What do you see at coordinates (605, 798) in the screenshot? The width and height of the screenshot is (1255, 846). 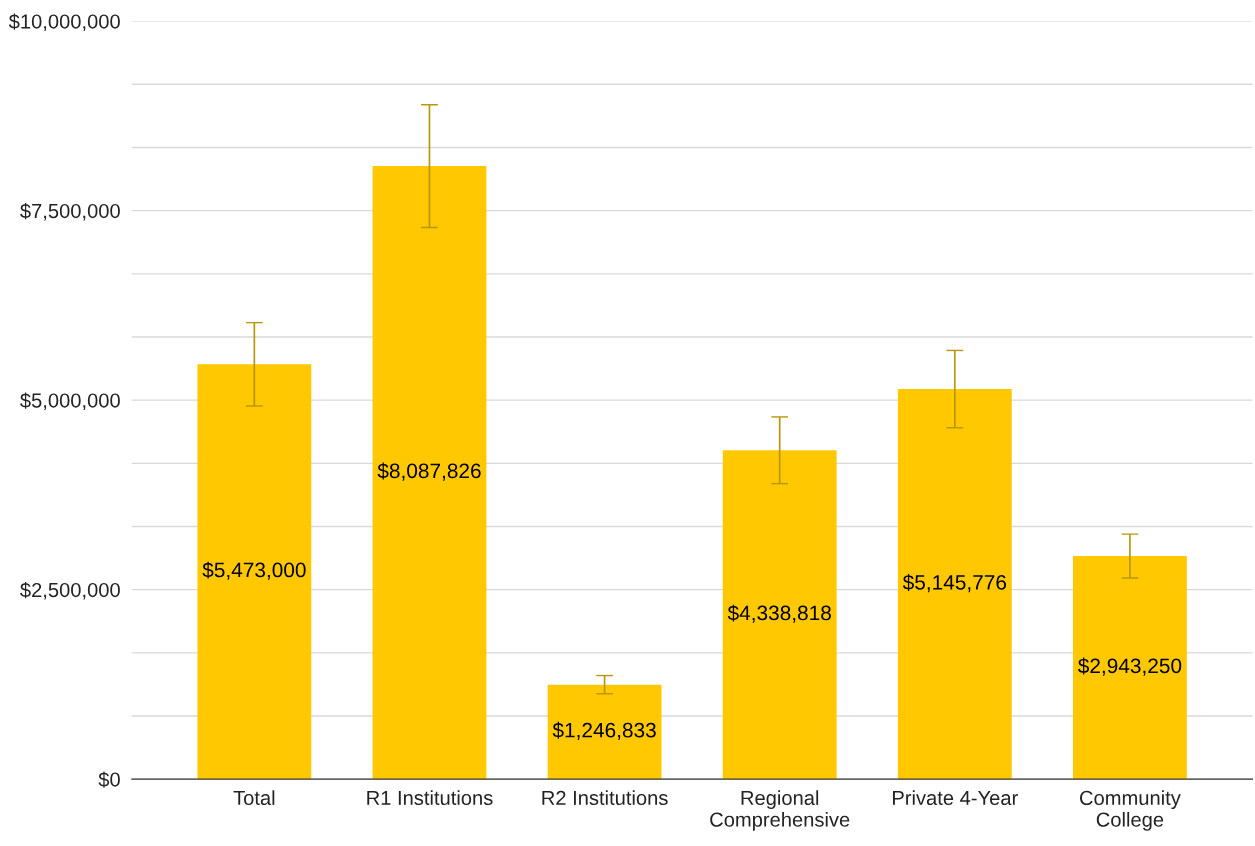 I see `x-tick-label: R2 Institutions` at bounding box center [605, 798].